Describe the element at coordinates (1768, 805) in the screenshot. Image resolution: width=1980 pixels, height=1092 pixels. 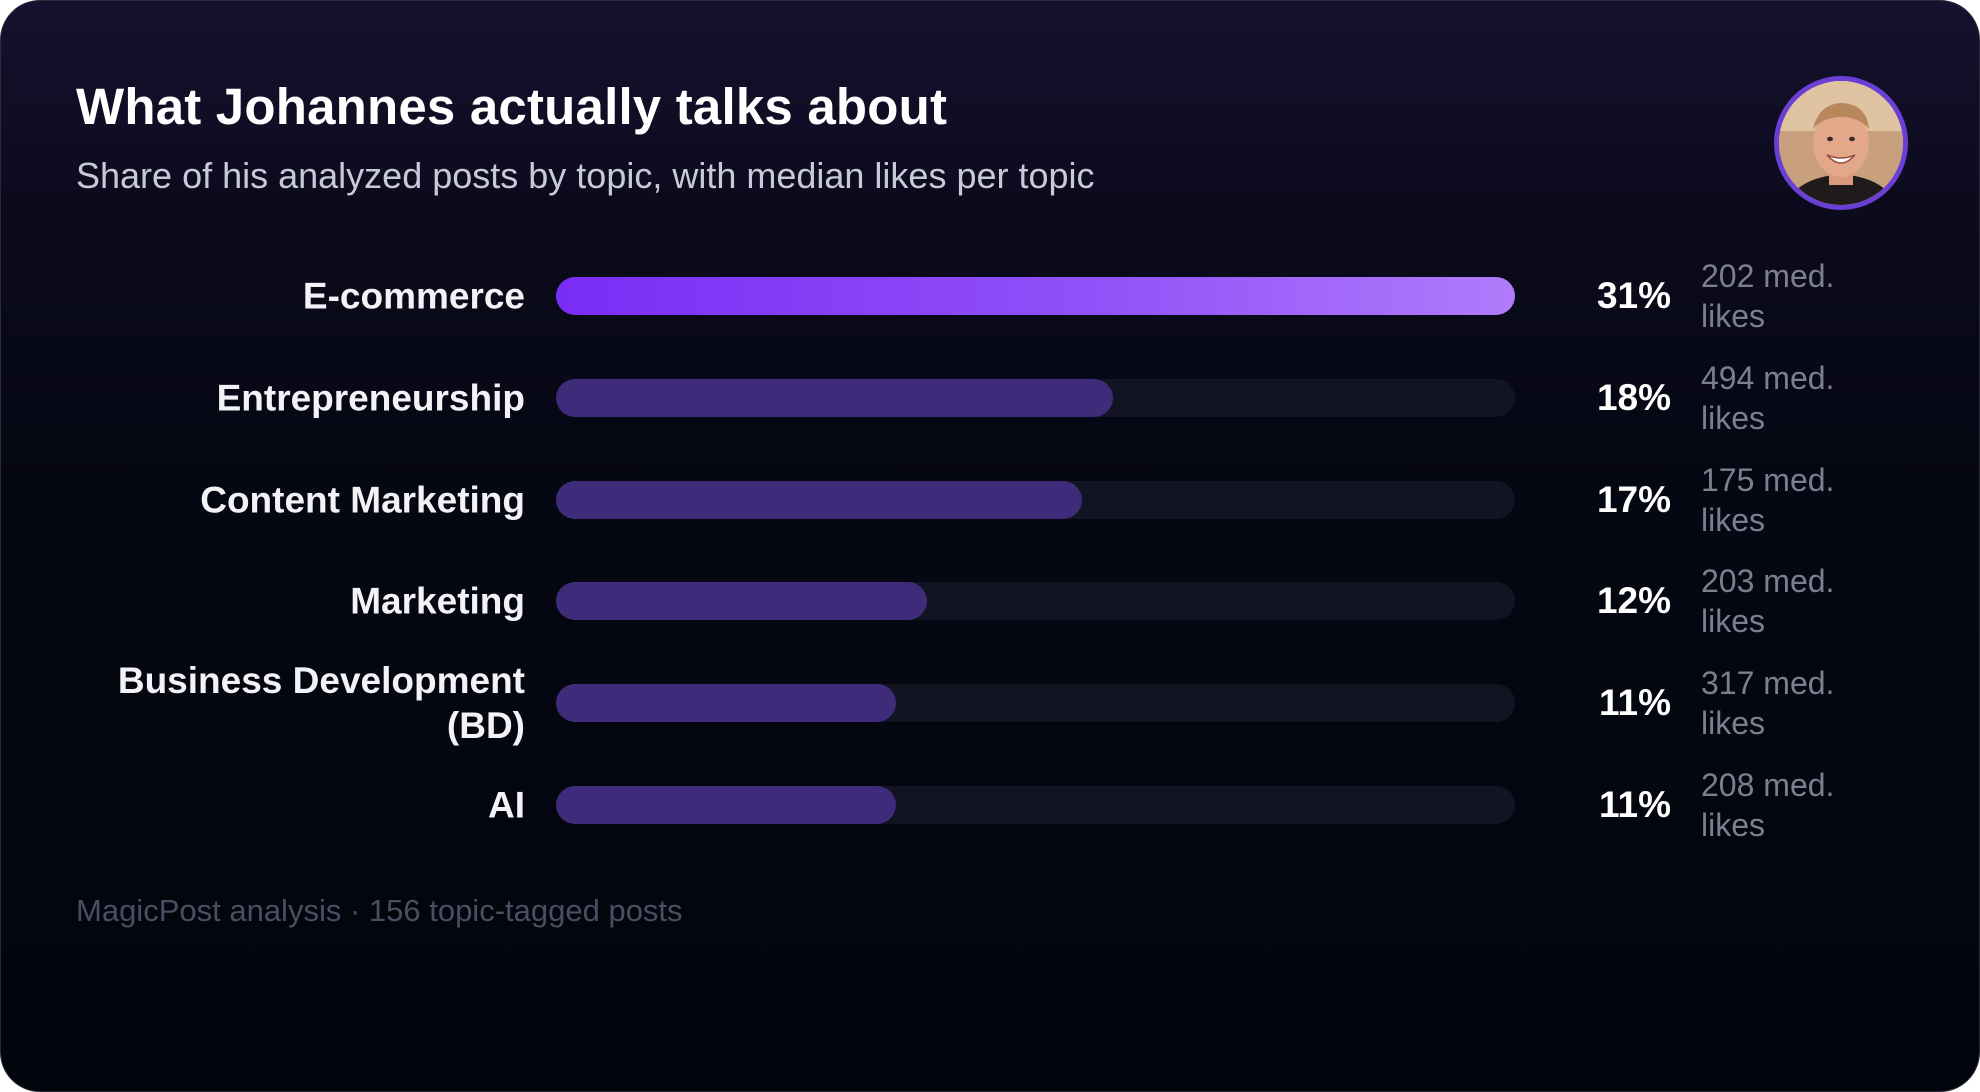
I see `median-likes-label: 208 med. likes` at that location.